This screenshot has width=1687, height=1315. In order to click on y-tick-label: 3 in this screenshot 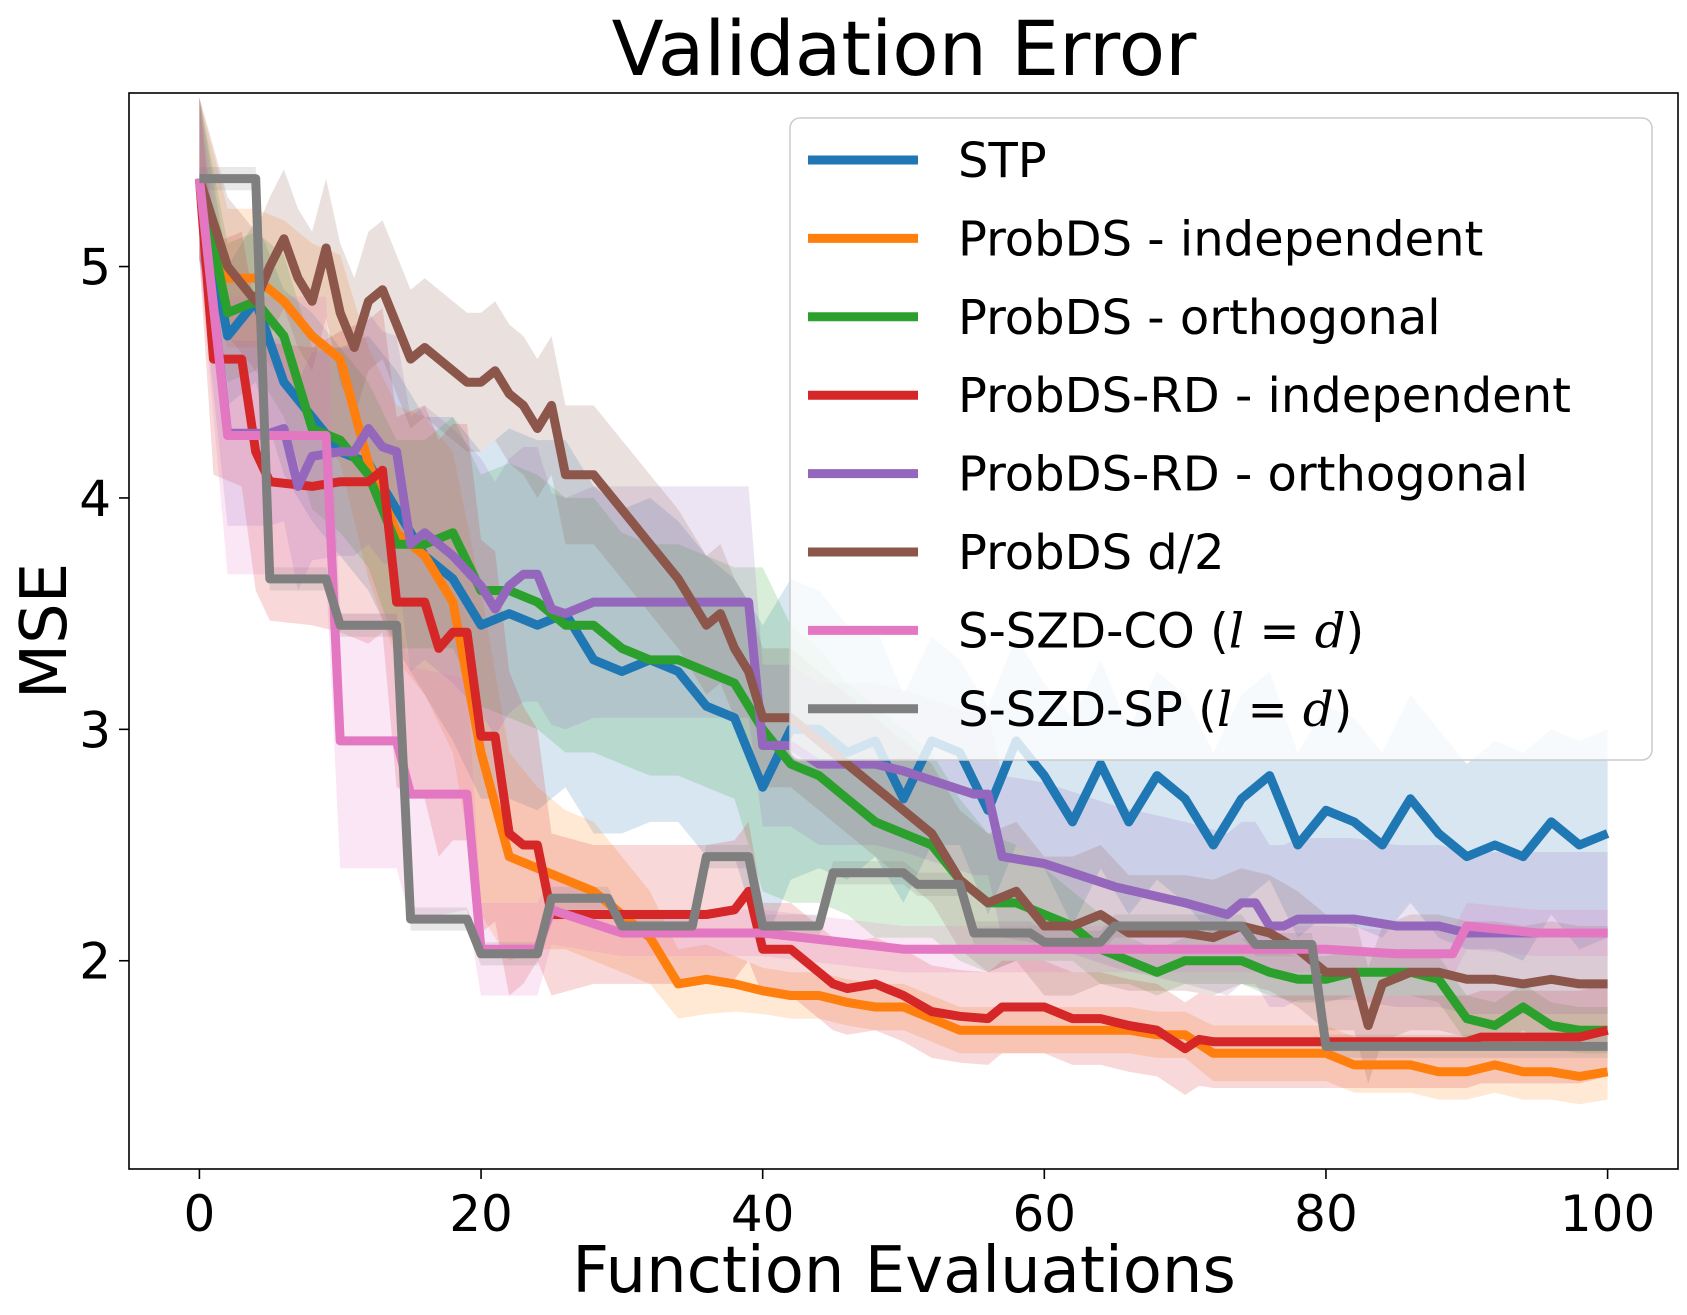, I will do `click(95, 730)`.